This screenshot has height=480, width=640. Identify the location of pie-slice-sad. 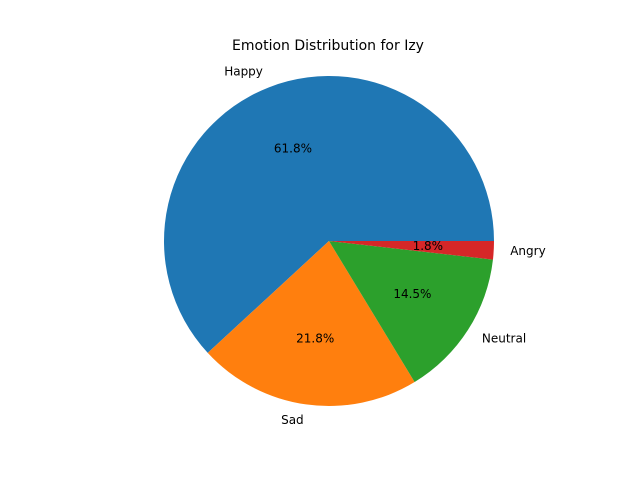
(311, 323).